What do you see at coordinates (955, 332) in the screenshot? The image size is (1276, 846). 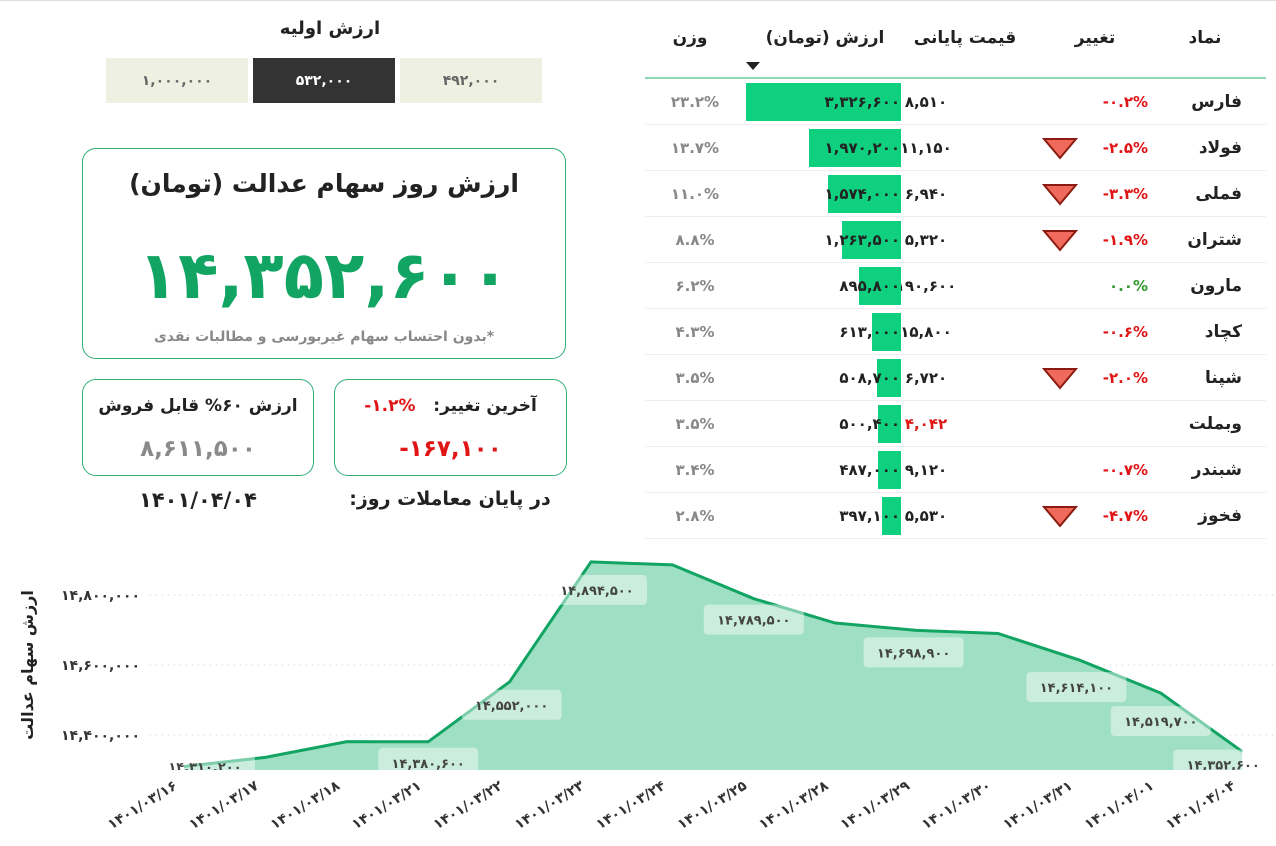 I see `table-row: کچاد -۰.۶% ۱۵,۸۰۰ ۶۱۳,۰۰۰ ۴.۳%` at bounding box center [955, 332].